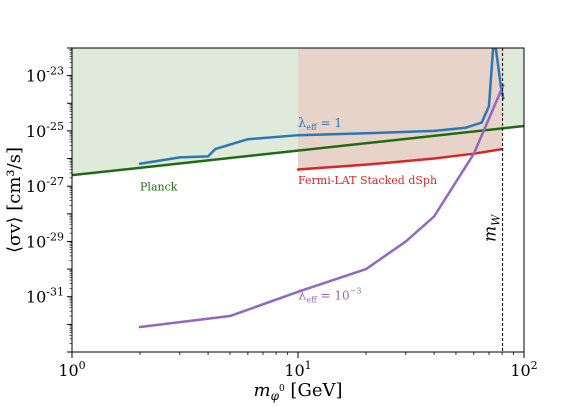 The width and height of the screenshot is (581, 407). Describe the element at coordinates (400, 109) in the screenshot. I see `region-fermi-excluded` at that location.